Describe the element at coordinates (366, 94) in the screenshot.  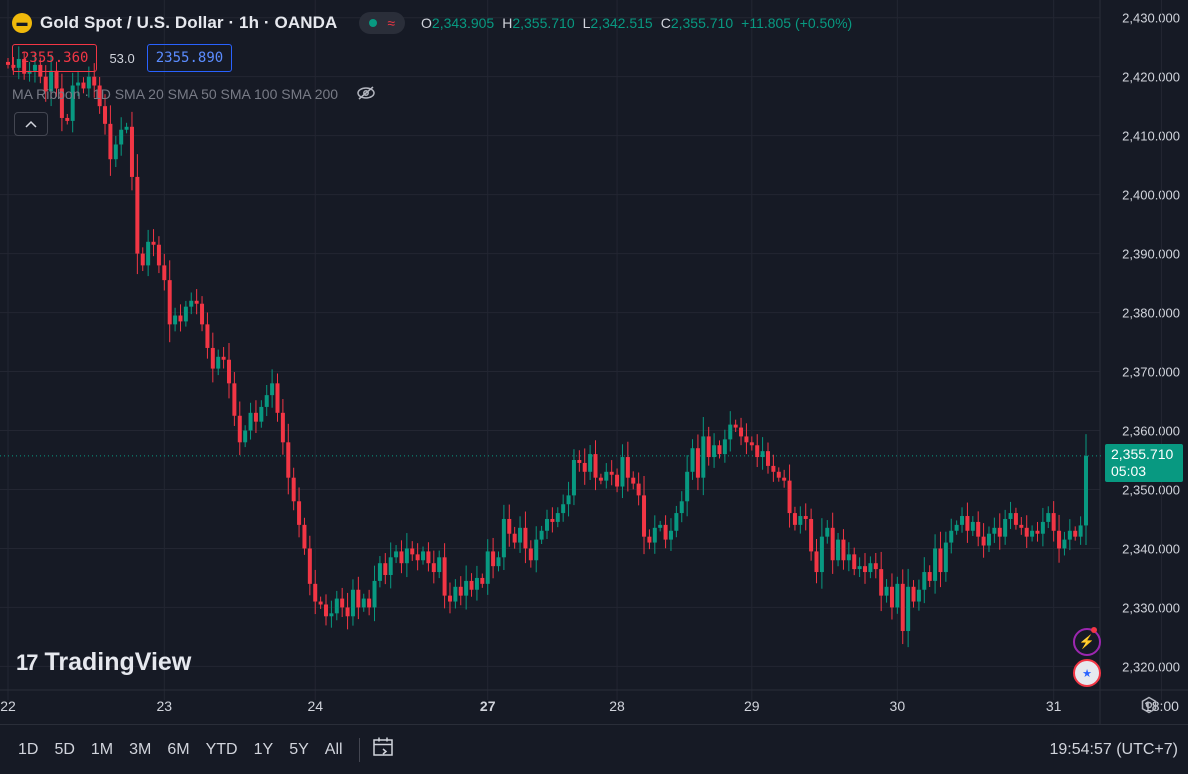
I see `eye-crossed-icon` at that location.